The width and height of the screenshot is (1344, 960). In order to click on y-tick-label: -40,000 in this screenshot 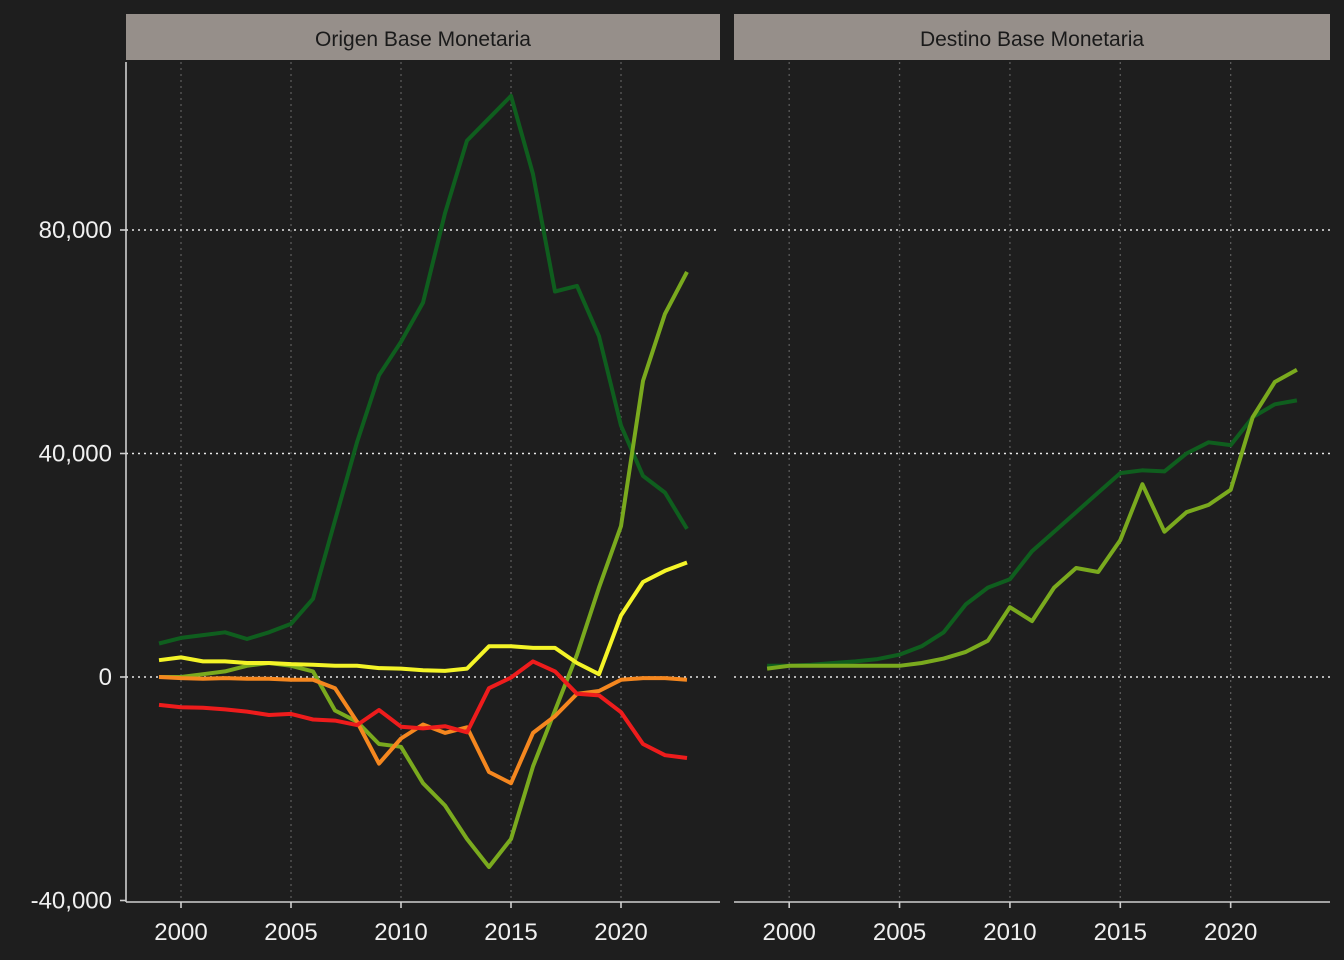, I will do `click(71, 901)`.